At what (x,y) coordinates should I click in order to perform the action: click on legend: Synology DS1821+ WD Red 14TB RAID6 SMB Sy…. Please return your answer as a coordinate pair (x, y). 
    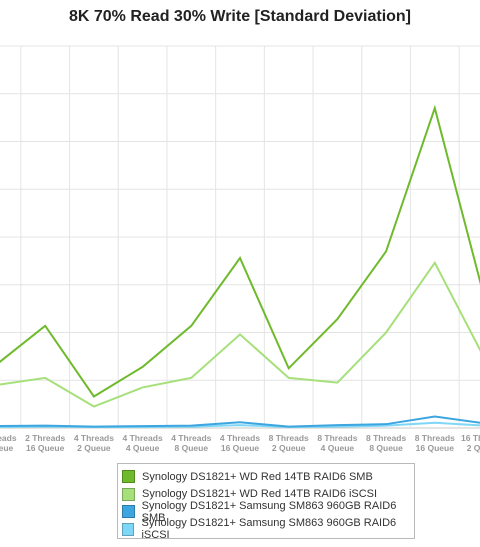
    Looking at the image, I should click on (266, 502).